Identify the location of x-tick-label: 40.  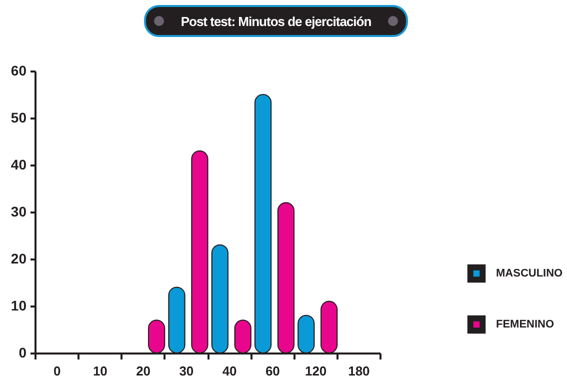
(229, 371).